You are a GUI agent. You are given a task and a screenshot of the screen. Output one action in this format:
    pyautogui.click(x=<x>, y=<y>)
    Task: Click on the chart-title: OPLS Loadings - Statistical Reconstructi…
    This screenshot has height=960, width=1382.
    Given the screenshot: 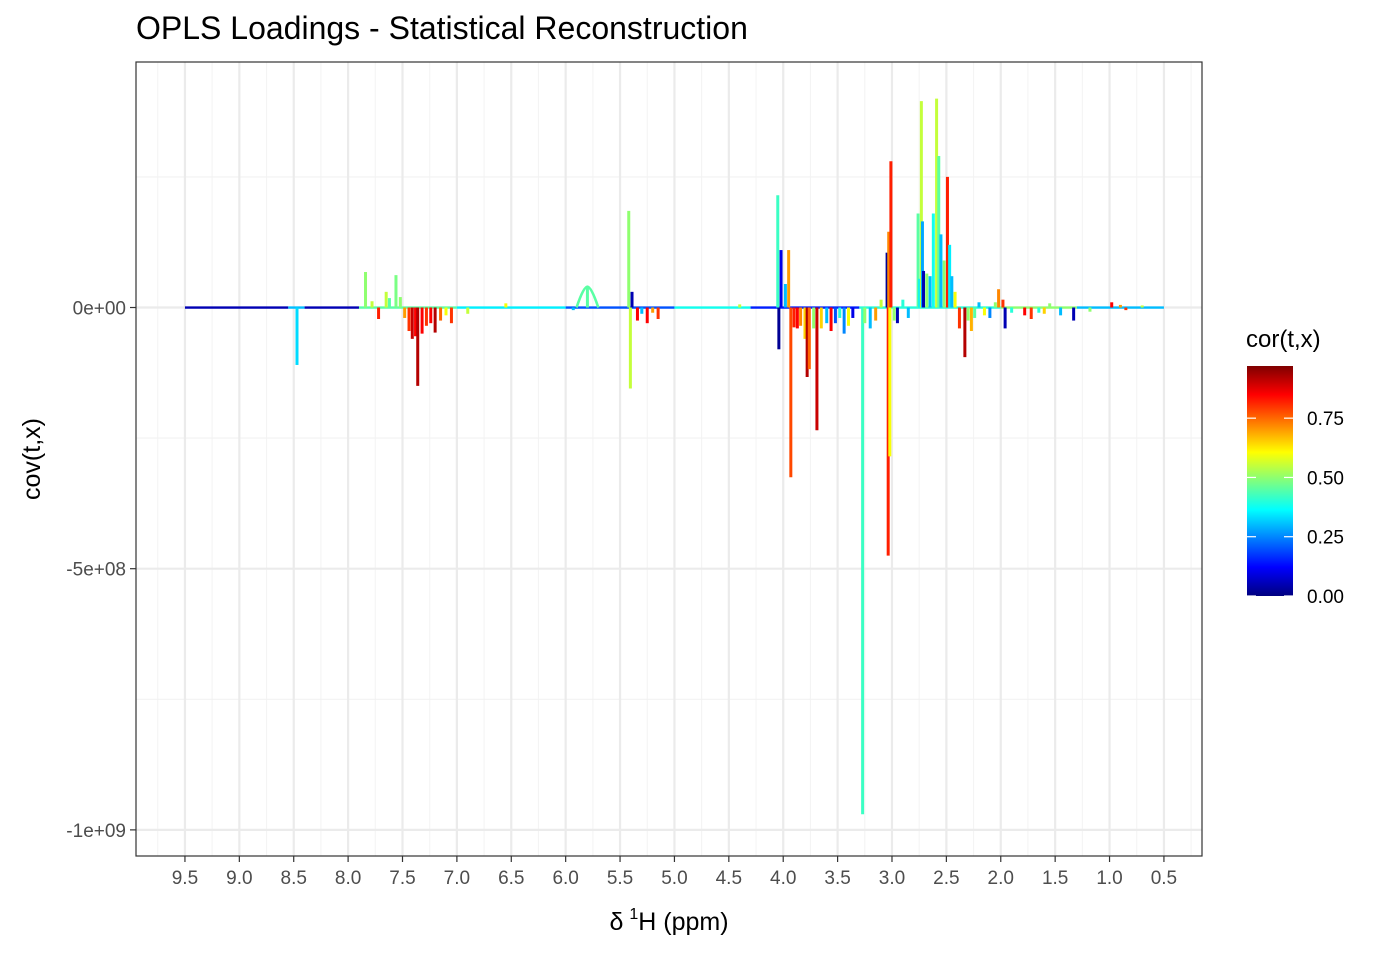 What is the action you would take?
    pyautogui.click(x=442, y=28)
    